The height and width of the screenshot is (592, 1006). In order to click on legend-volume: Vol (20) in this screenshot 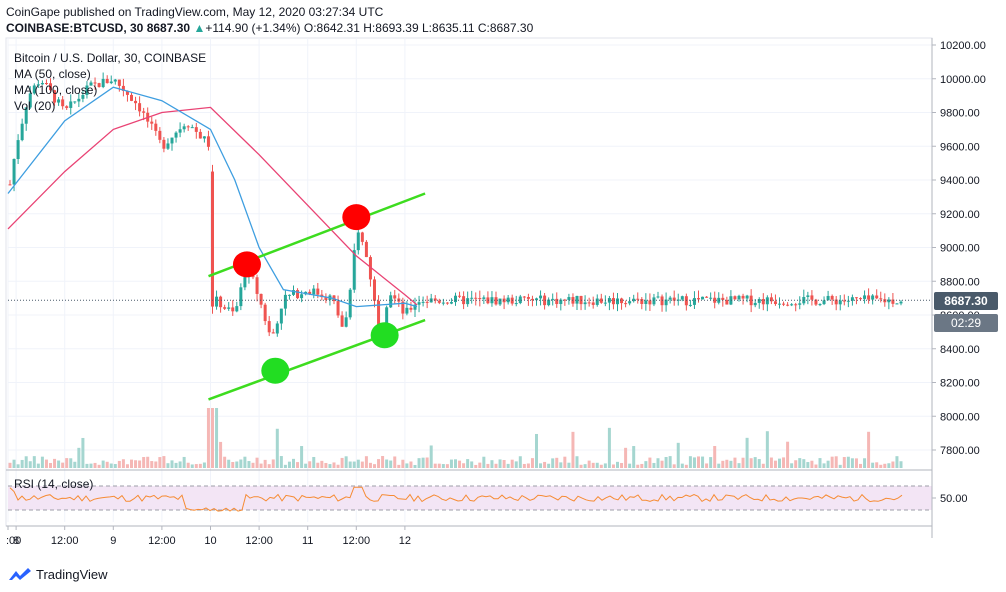, I will do `click(35, 106)`.